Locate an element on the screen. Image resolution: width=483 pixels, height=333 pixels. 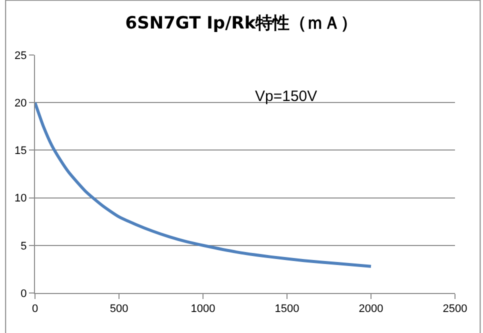
x-tick-label: 1000 is located at coordinates (203, 309).